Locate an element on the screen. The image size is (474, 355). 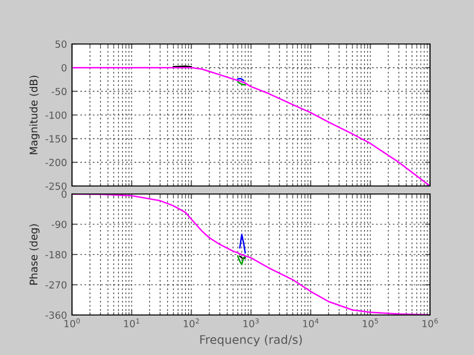
y-tick-label: -250 is located at coordinates (56, 186).